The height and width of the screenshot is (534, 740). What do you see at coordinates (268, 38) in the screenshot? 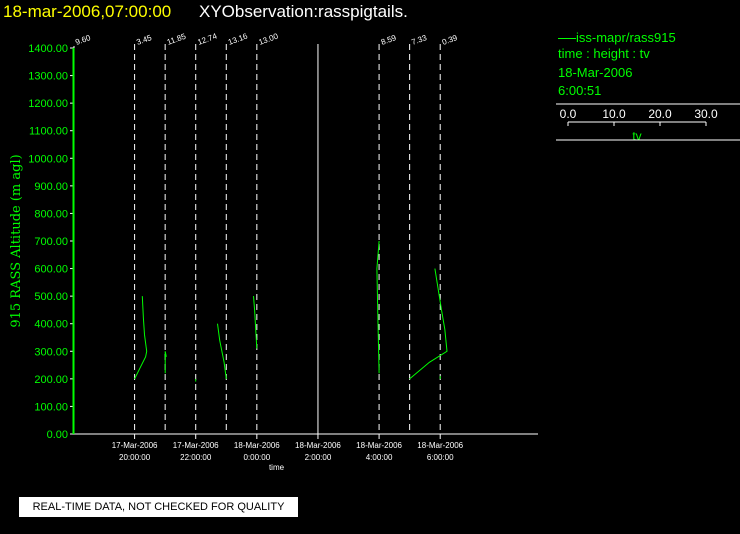
I see `profile-top-label: 13.00` at bounding box center [268, 38].